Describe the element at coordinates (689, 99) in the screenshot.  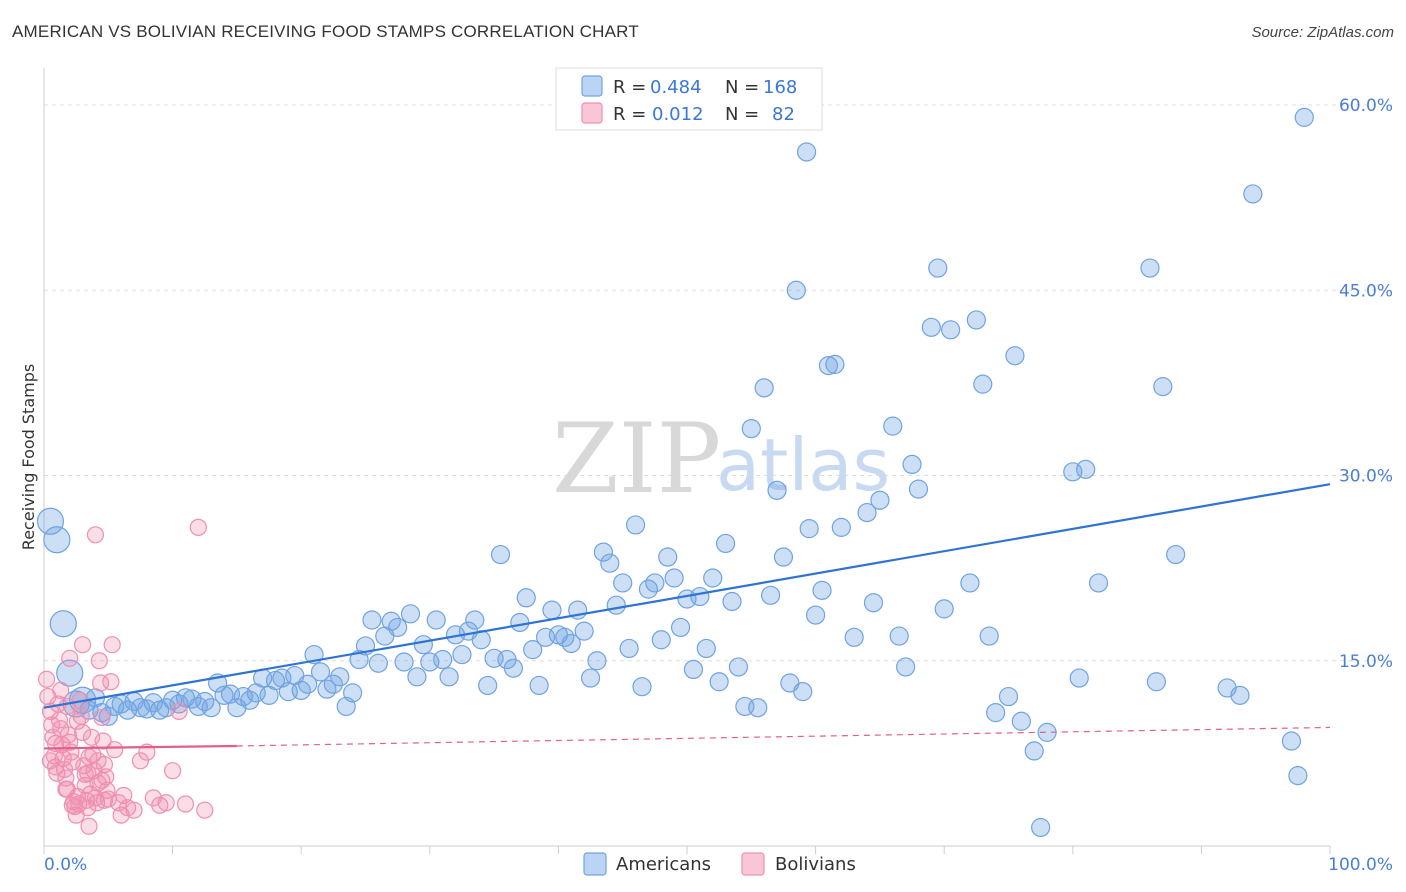
I see `stats-legend: R = 0.484 N = 168 R = 0.012 N = 82` at that location.